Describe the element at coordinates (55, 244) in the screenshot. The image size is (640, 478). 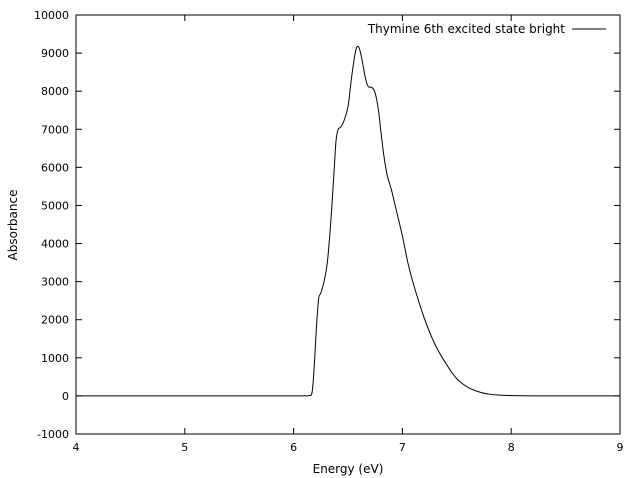
I see `y-tick-label: 4000` at that location.